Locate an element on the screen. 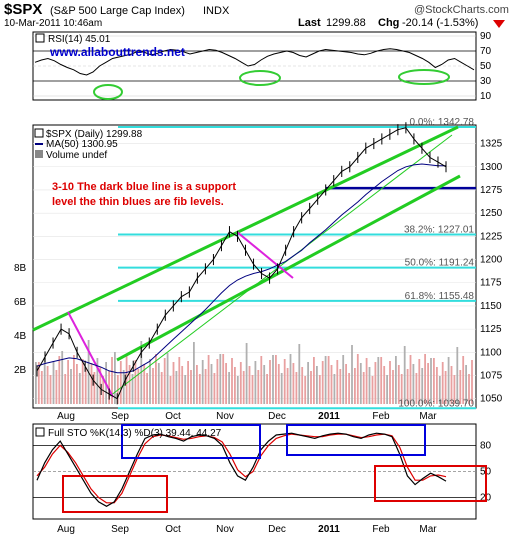 Image resolution: width=520 pixels, height=540 pixels. price-tick-label: 1225 is located at coordinates (491, 236).